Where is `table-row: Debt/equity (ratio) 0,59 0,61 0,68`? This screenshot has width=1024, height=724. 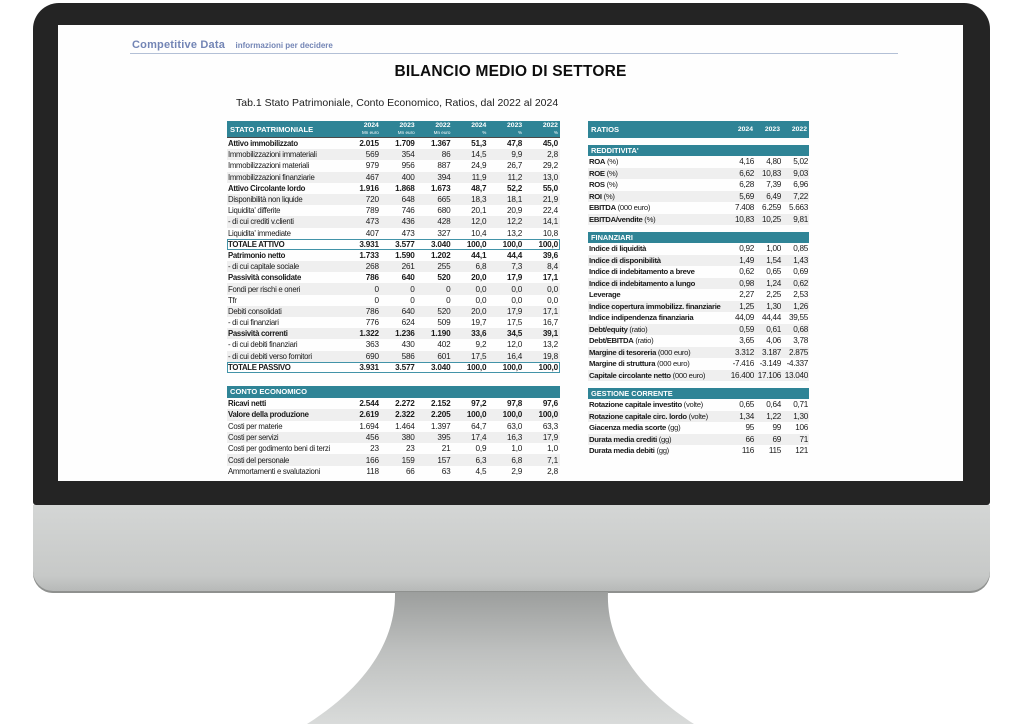 table-row: Debt/equity (ratio) 0,59 0,61 0,68 is located at coordinates (698, 329).